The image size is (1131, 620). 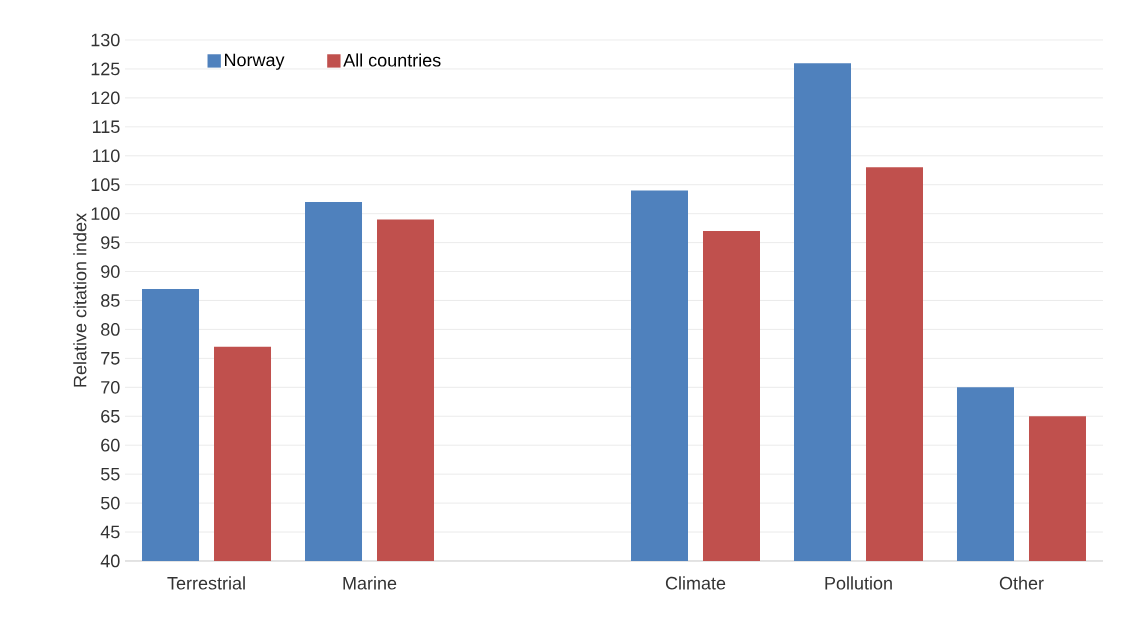 What do you see at coordinates (110, 387) in the screenshot?
I see `y-tick-label: 70` at bounding box center [110, 387].